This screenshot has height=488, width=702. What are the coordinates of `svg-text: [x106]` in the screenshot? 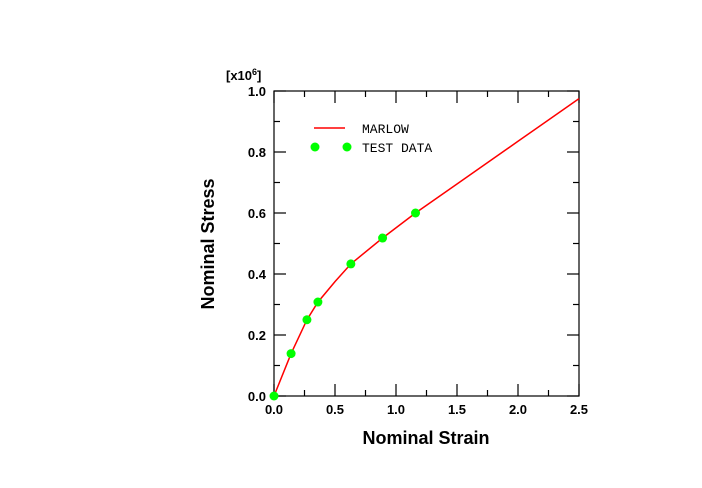 It's located at (243, 75).